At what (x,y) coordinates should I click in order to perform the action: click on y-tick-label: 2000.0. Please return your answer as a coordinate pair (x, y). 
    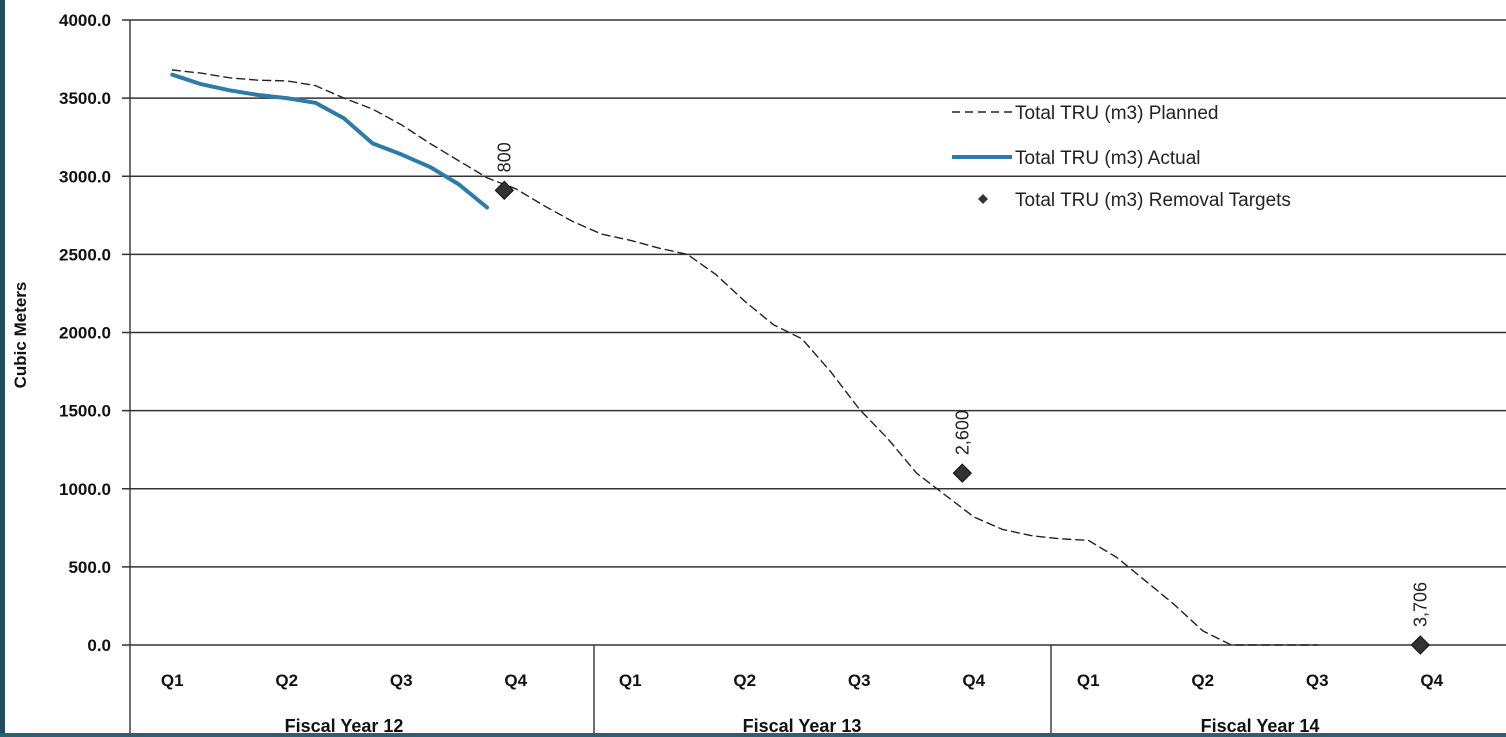
    Looking at the image, I should click on (85, 333).